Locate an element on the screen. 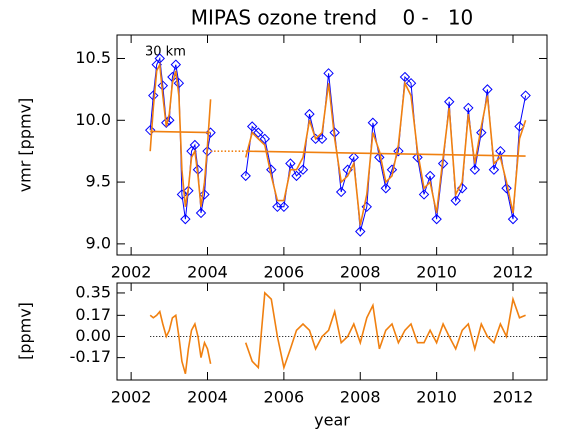 The width and height of the screenshot is (561, 433). y-tick-label: -0.17 is located at coordinates (90, 356).